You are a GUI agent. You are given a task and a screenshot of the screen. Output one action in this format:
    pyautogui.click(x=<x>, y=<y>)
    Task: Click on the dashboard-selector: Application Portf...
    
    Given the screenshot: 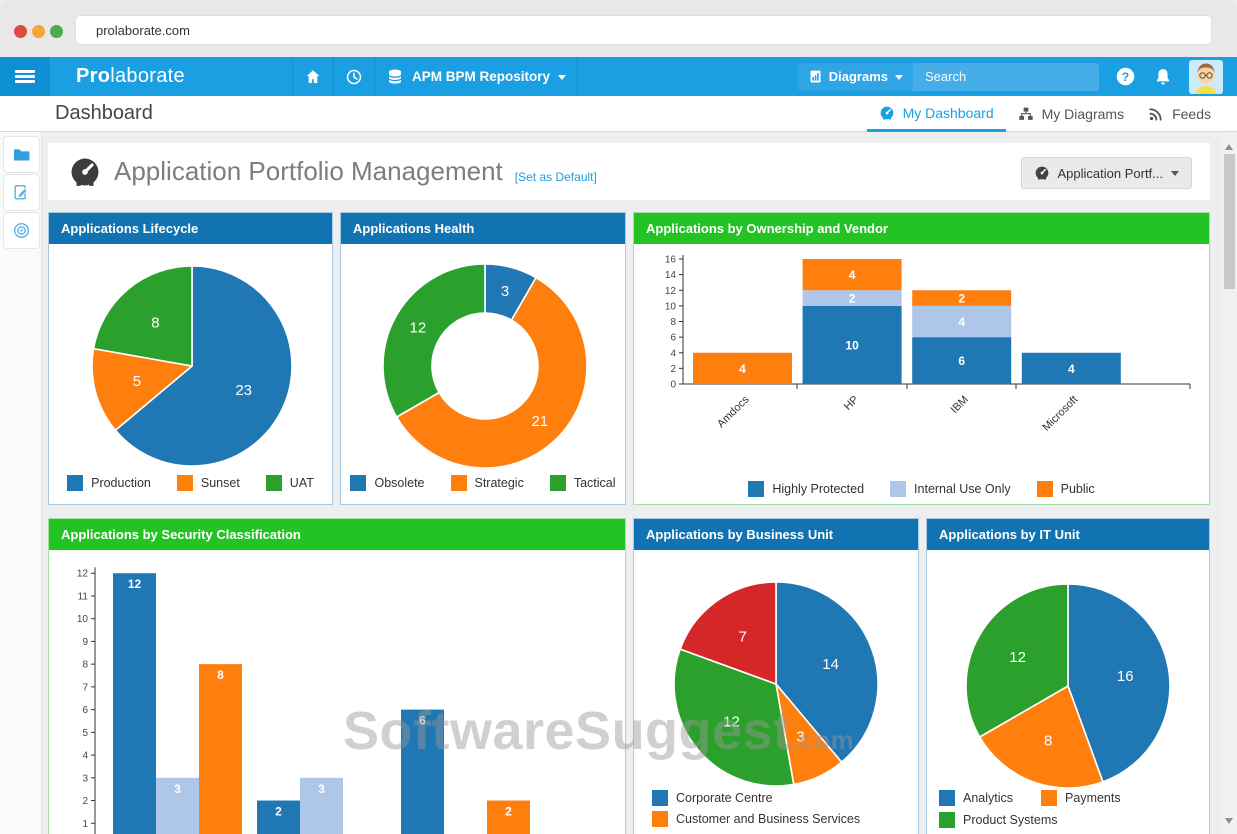 What is the action you would take?
    pyautogui.click(x=1106, y=173)
    